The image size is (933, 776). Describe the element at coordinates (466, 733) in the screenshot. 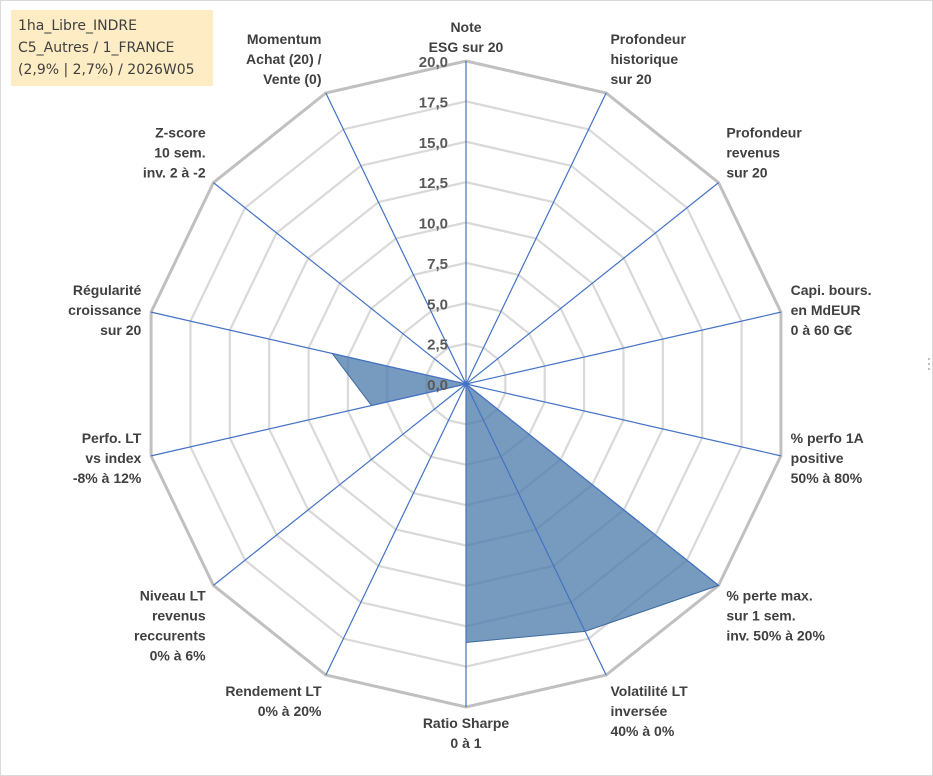

I see `axis-label: Ratio Sharpe 0 à 1` at that location.